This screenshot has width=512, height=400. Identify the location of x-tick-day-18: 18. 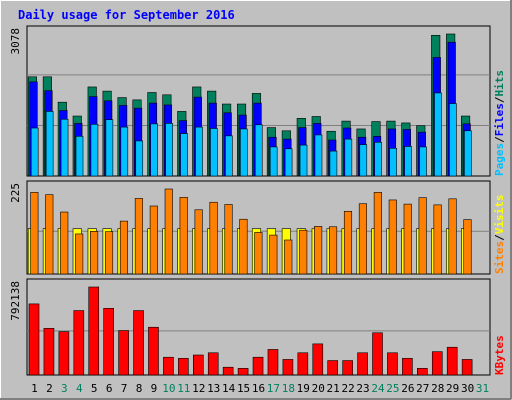
(288, 388).